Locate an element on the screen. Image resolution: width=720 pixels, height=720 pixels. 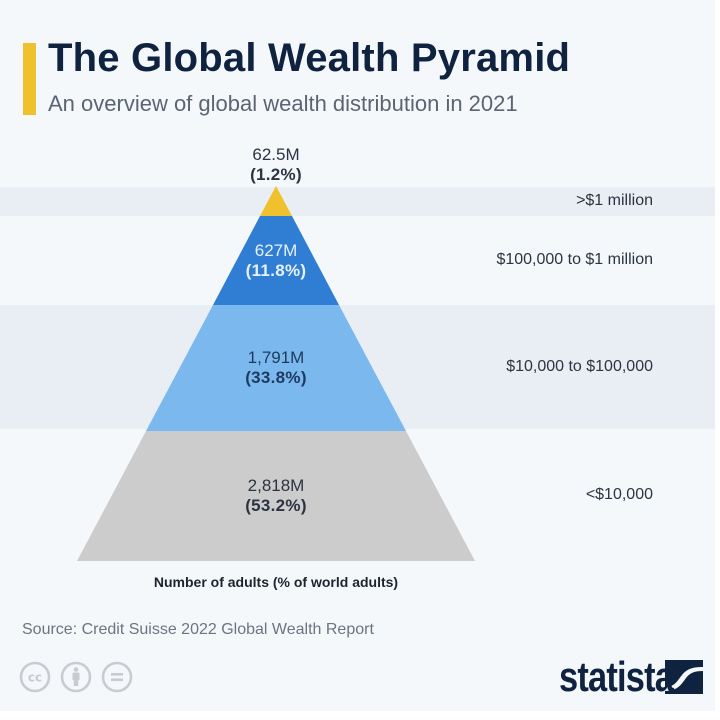
tier-label-under-10k: <$10,000 is located at coordinates (619, 494).